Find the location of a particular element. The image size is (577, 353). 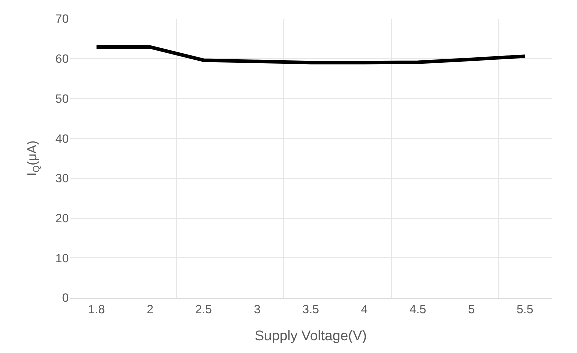

x-tick-label: 2.5 is located at coordinates (204, 309).